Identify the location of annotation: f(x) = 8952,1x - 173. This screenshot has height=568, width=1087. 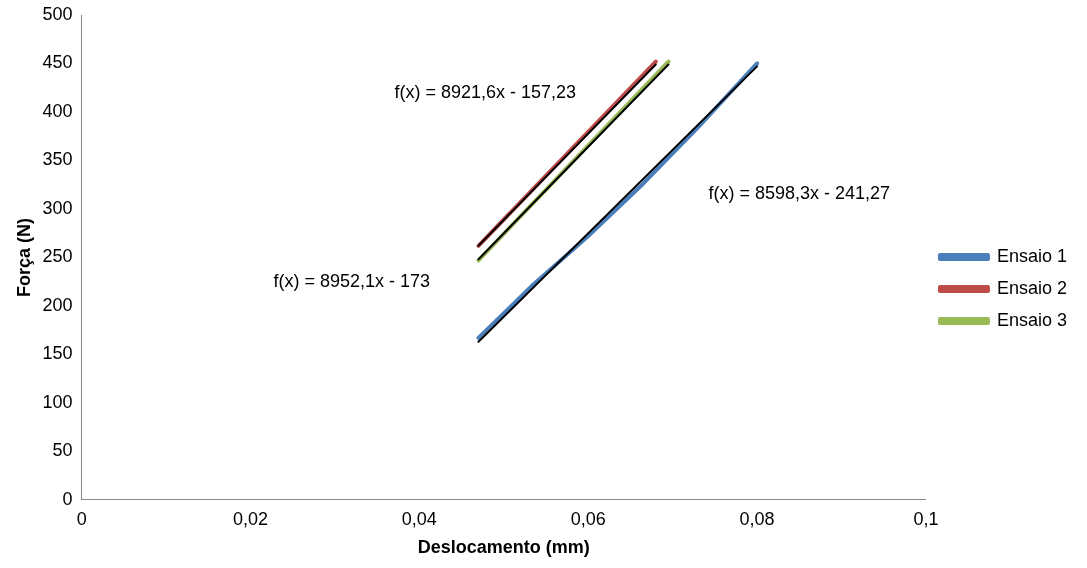
(352, 280).